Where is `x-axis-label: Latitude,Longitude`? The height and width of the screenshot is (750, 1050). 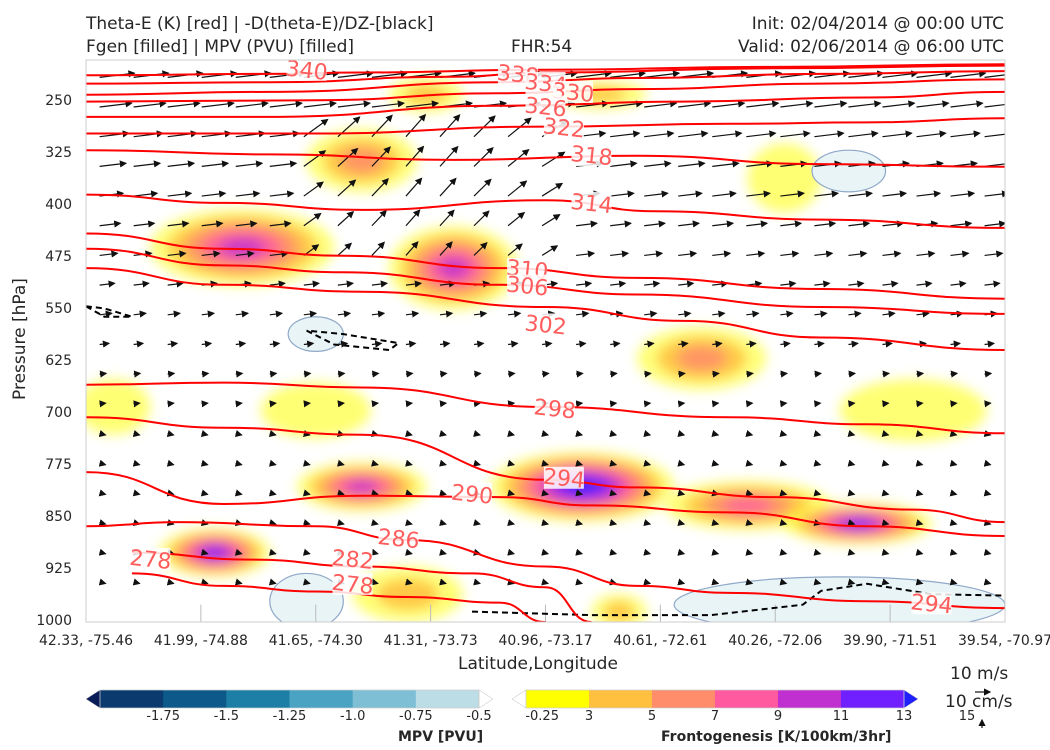
x-axis-label: Latitude,Longitude is located at coordinates (538, 664).